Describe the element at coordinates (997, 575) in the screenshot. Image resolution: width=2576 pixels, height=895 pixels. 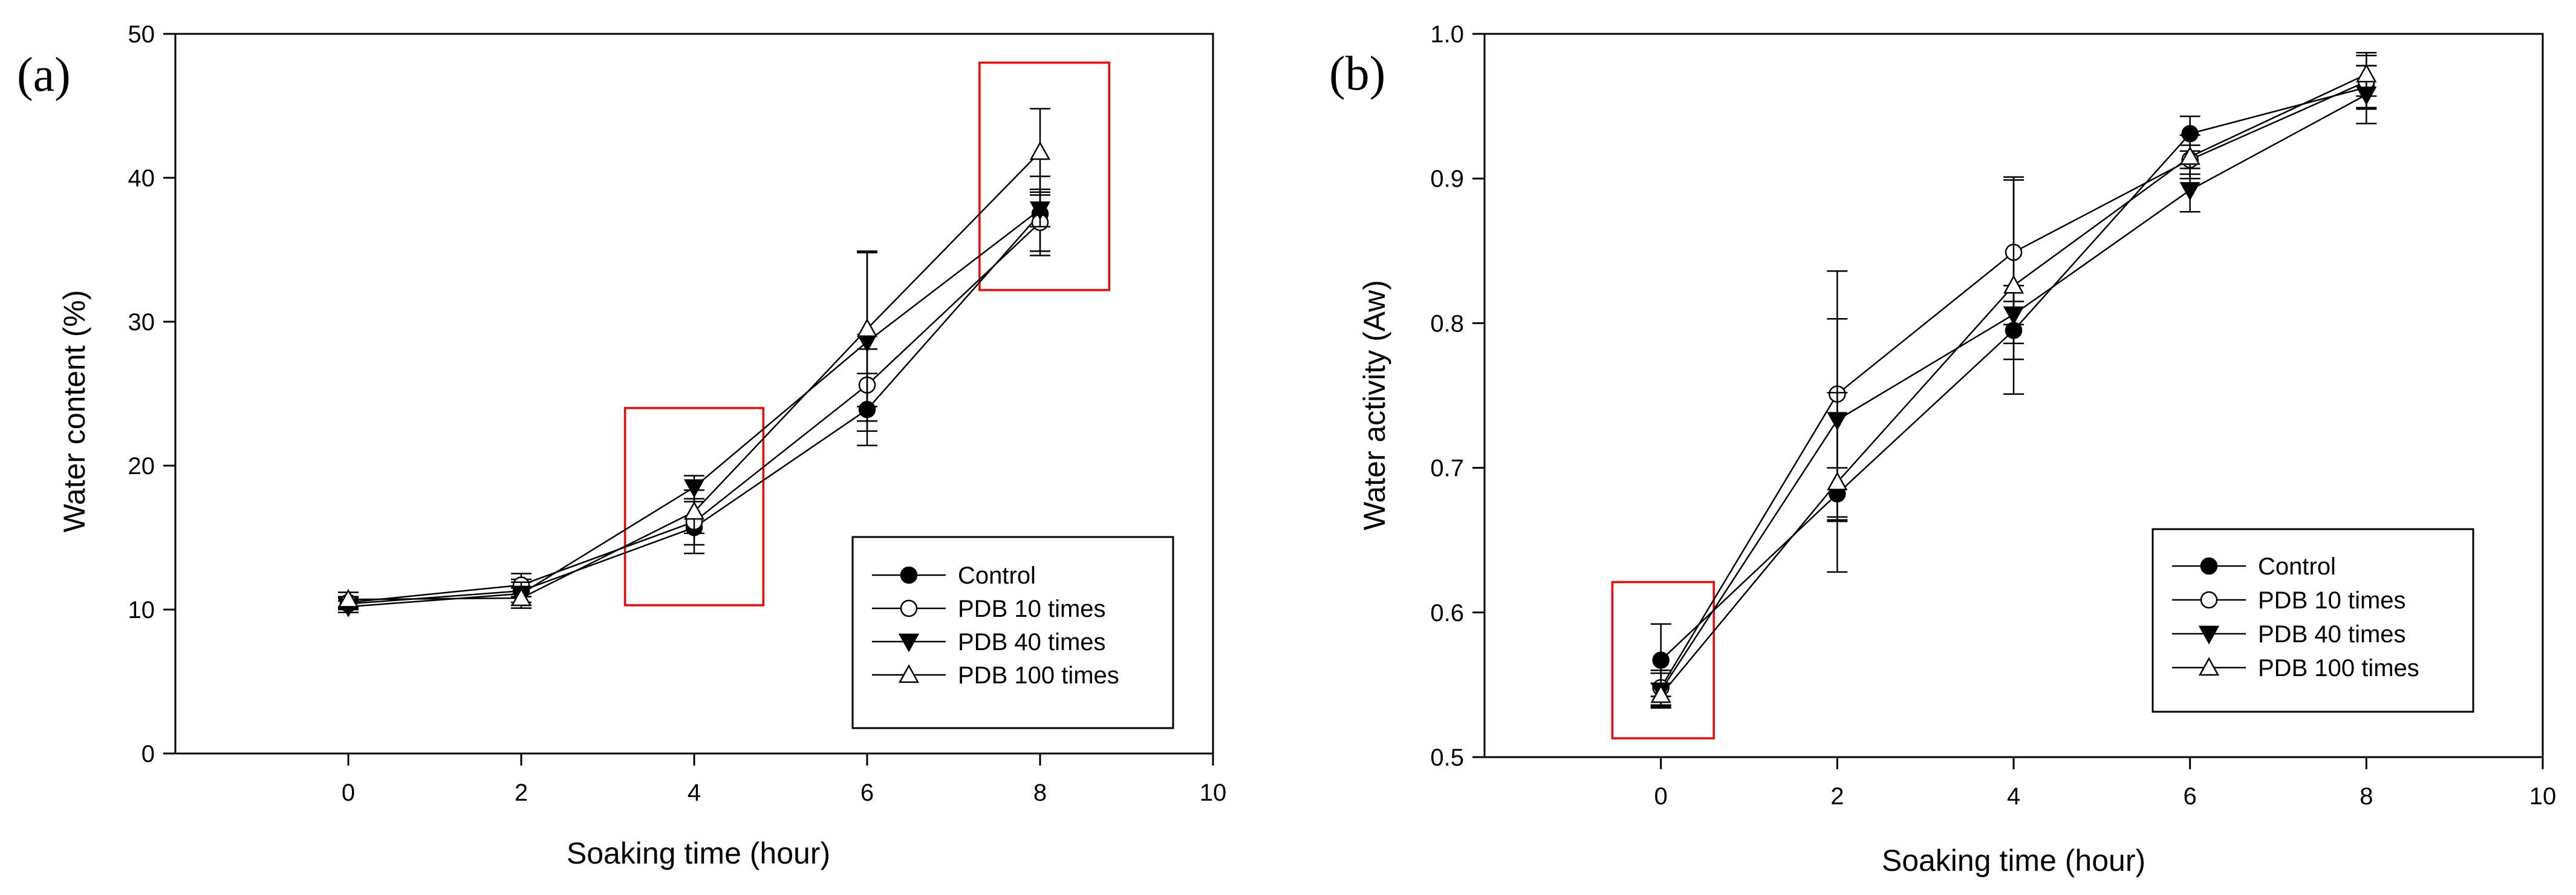
I see `panel-a-legend-label: Control` at that location.